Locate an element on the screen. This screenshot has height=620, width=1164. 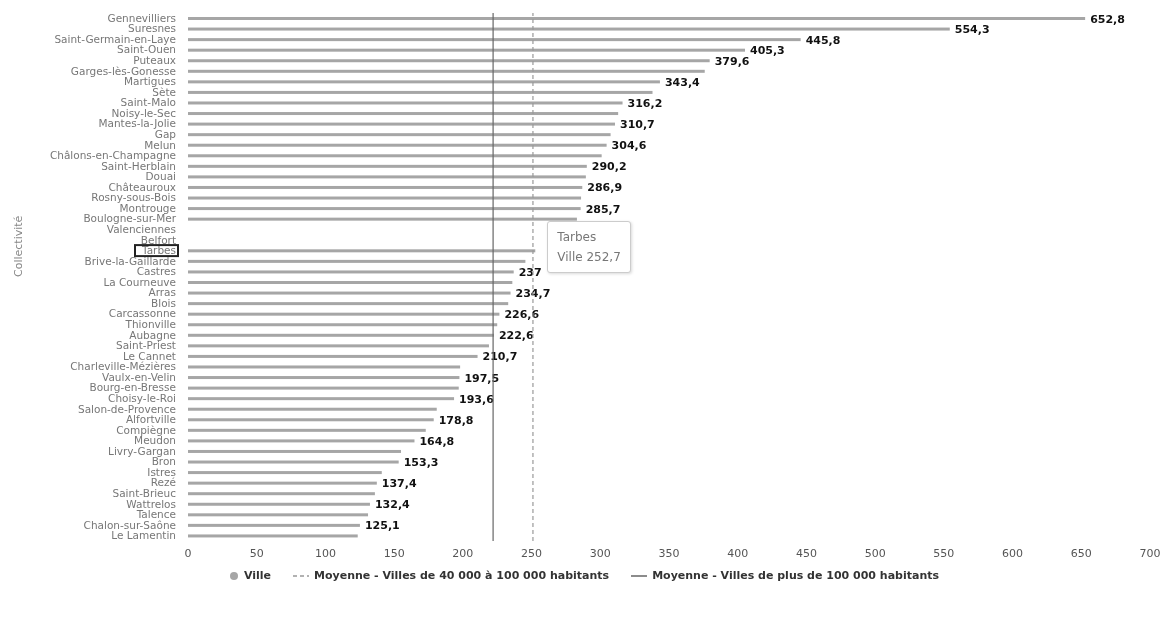
x-tick-label: 400 is located at coordinates (738, 553).